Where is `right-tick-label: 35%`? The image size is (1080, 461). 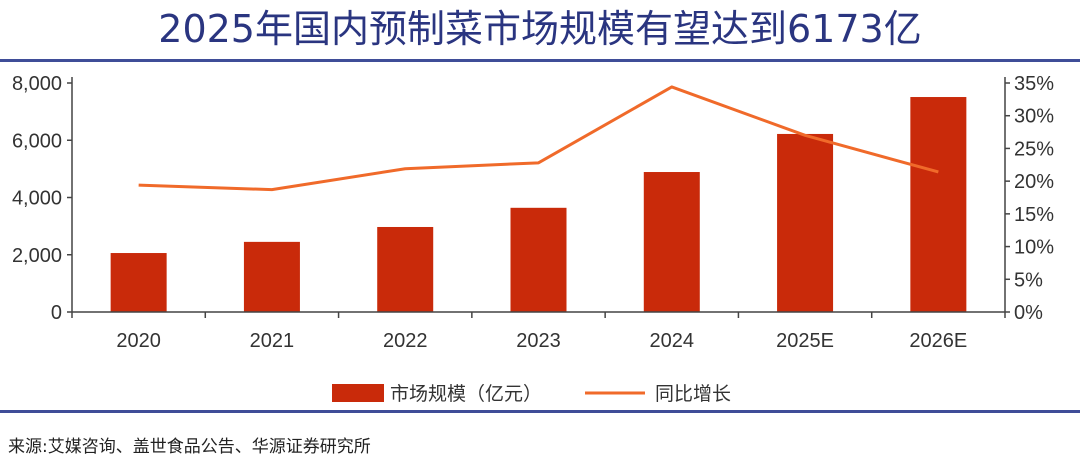 right-tick-label: 35% is located at coordinates (1034, 84).